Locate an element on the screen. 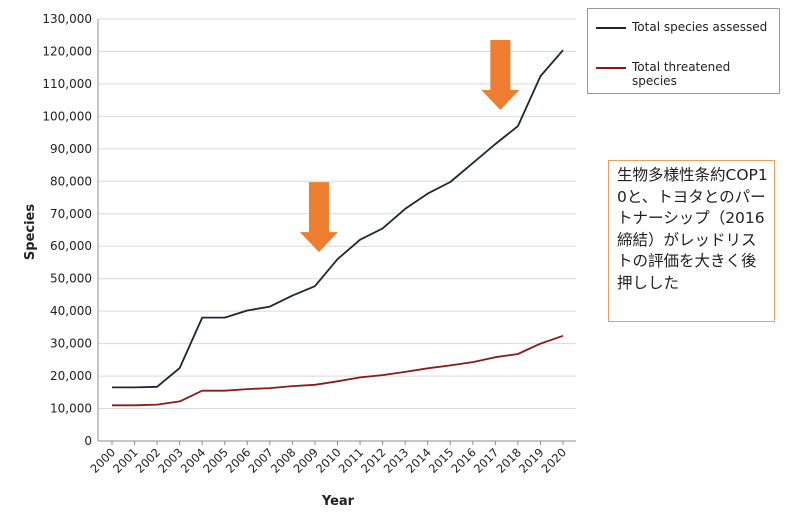  y-tick-label: 100,000 is located at coordinates (67, 116).